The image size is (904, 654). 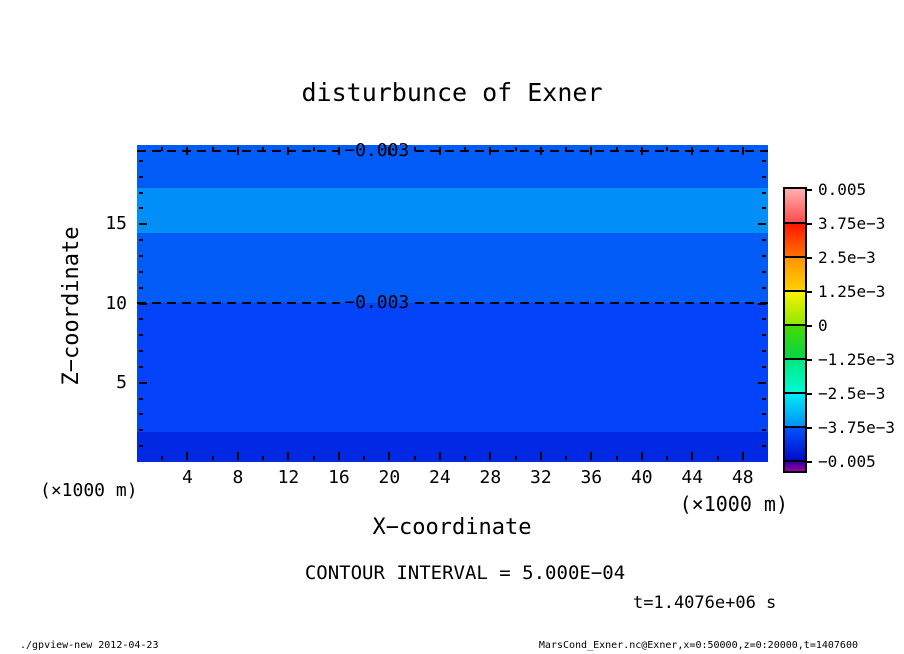 I want to click on x-tick-label: 8, so click(x=238, y=477).